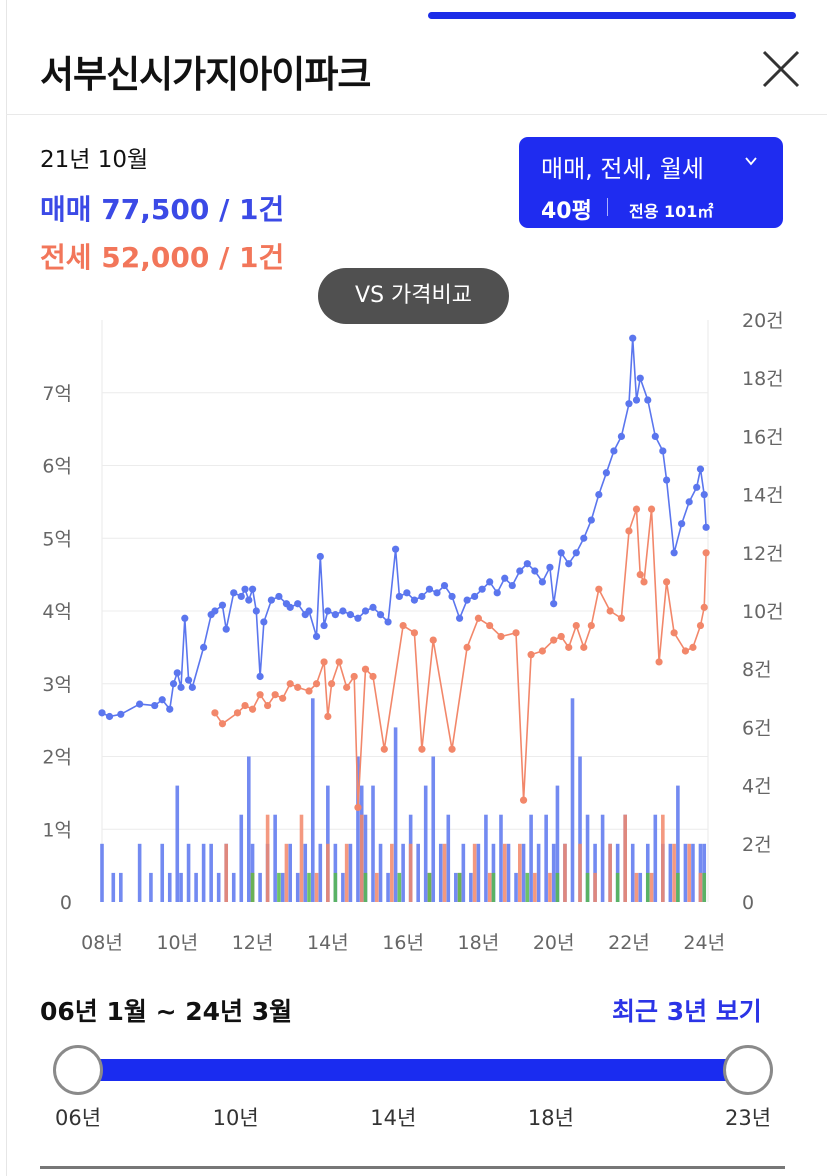 Image resolution: width=827 pixels, height=1176 pixels. What do you see at coordinates (748, 1070) in the screenshot?
I see `range-slider-end-handle` at bounding box center [748, 1070].